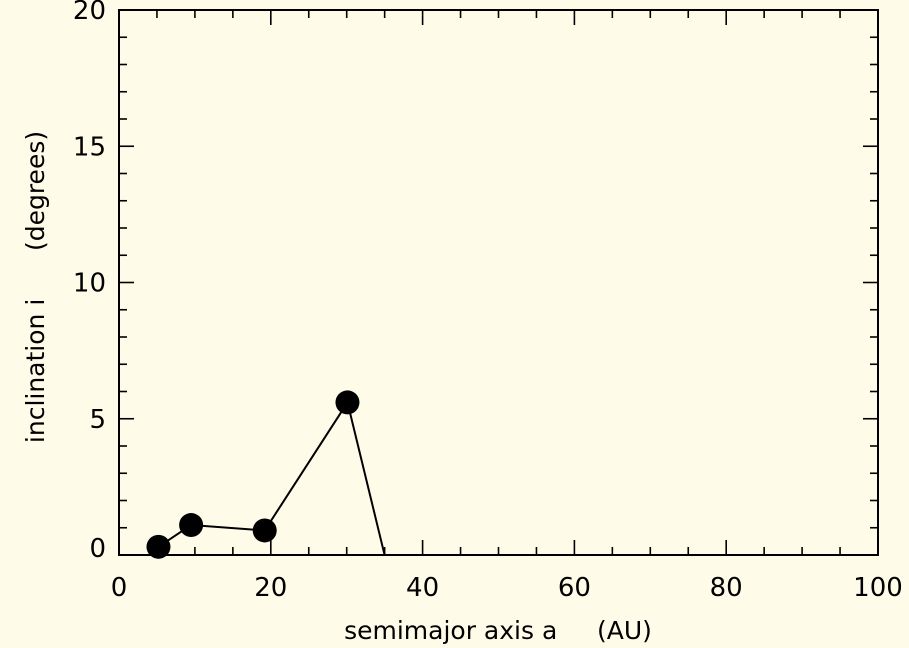  What do you see at coordinates (97, 549) in the screenshot?
I see `y-tick-label: 0` at bounding box center [97, 549].